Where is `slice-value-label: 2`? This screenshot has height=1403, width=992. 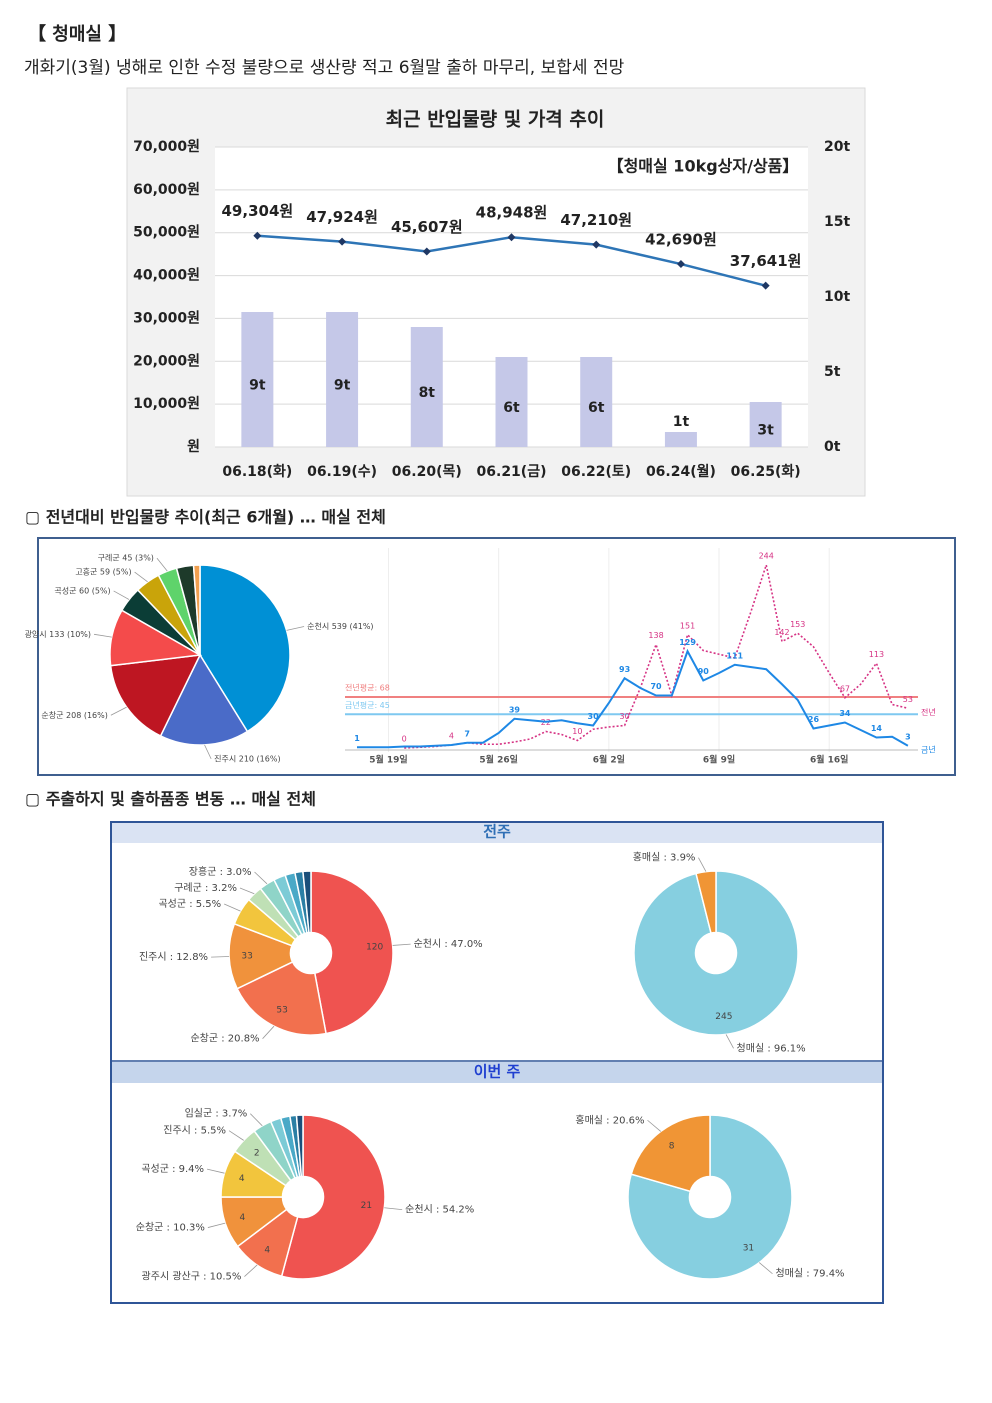
slice-value-label: 2 is located at coordinates (257, 1153).